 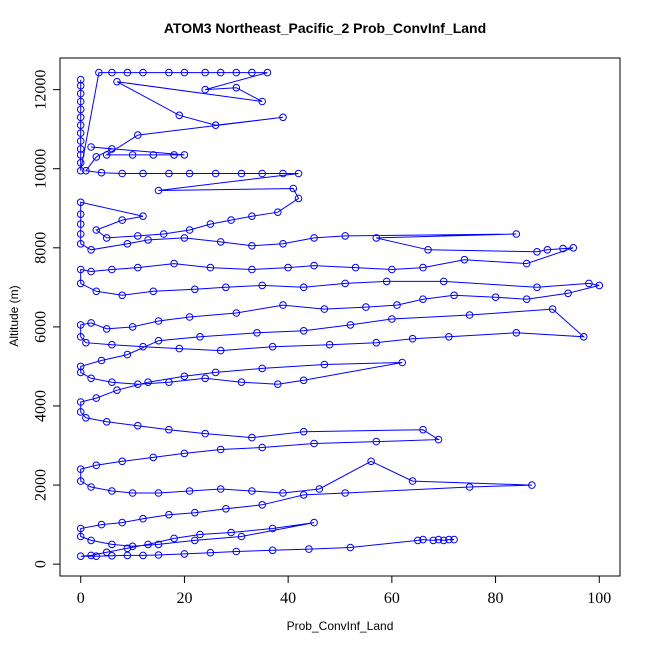 I want to click on y-tick-label: 8000, so click(x=41, y=248).